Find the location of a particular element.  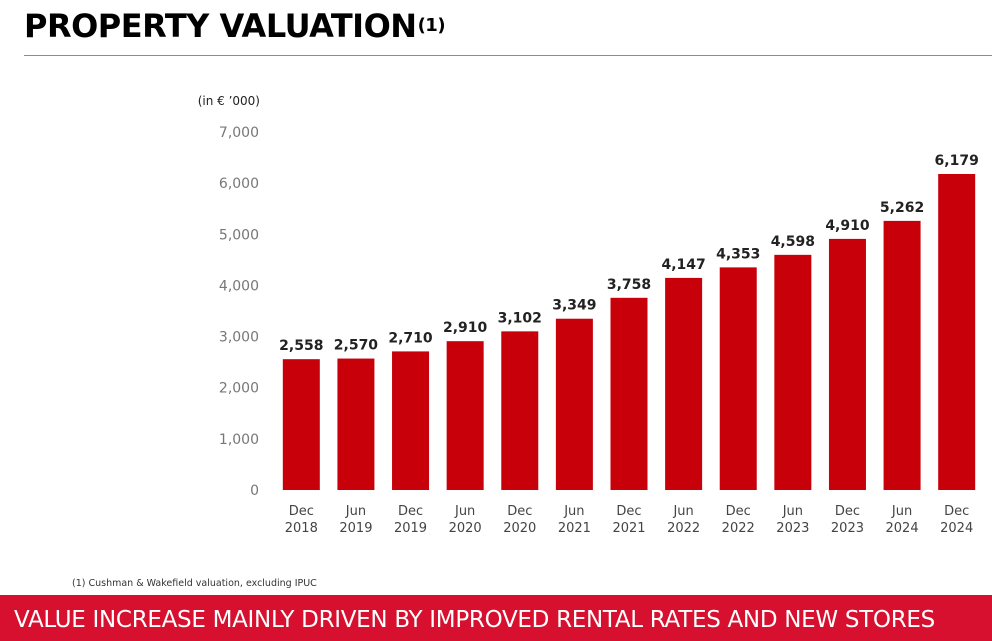

unit-label: (in € ’000) is located at coordinates (229, 101).